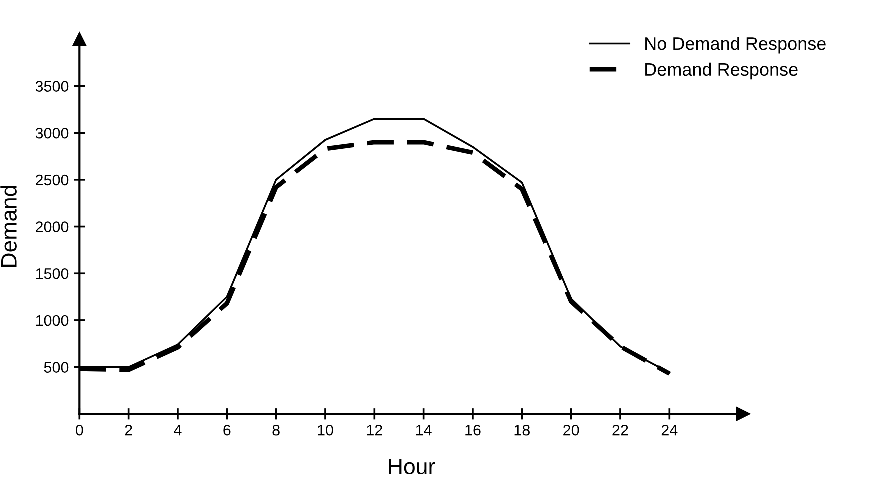 The height and width of the screenshot is (493, 885). Describe the element at coordinates (670, 430) in the screenshot. I see `x-tick-label: 24` at that location.